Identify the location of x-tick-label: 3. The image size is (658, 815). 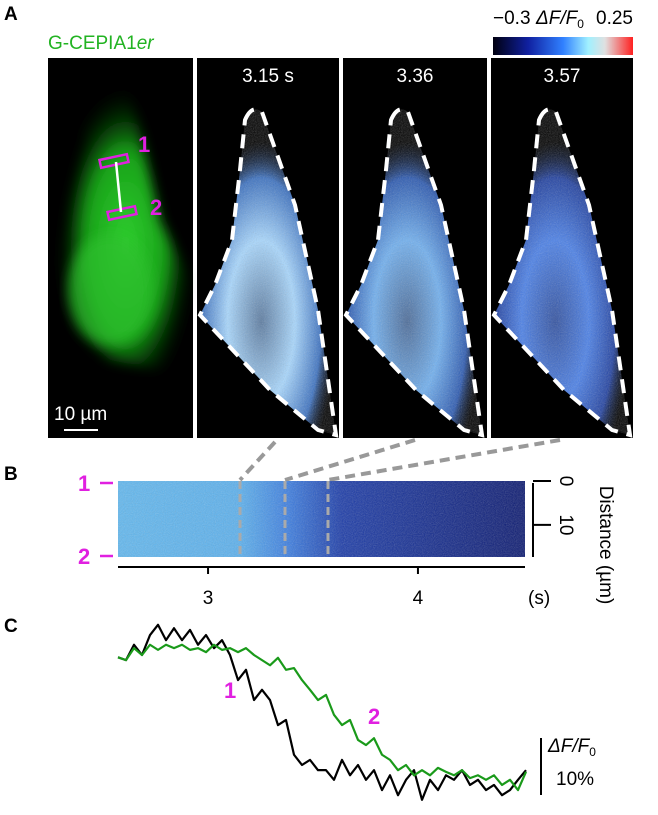
(208, 598).